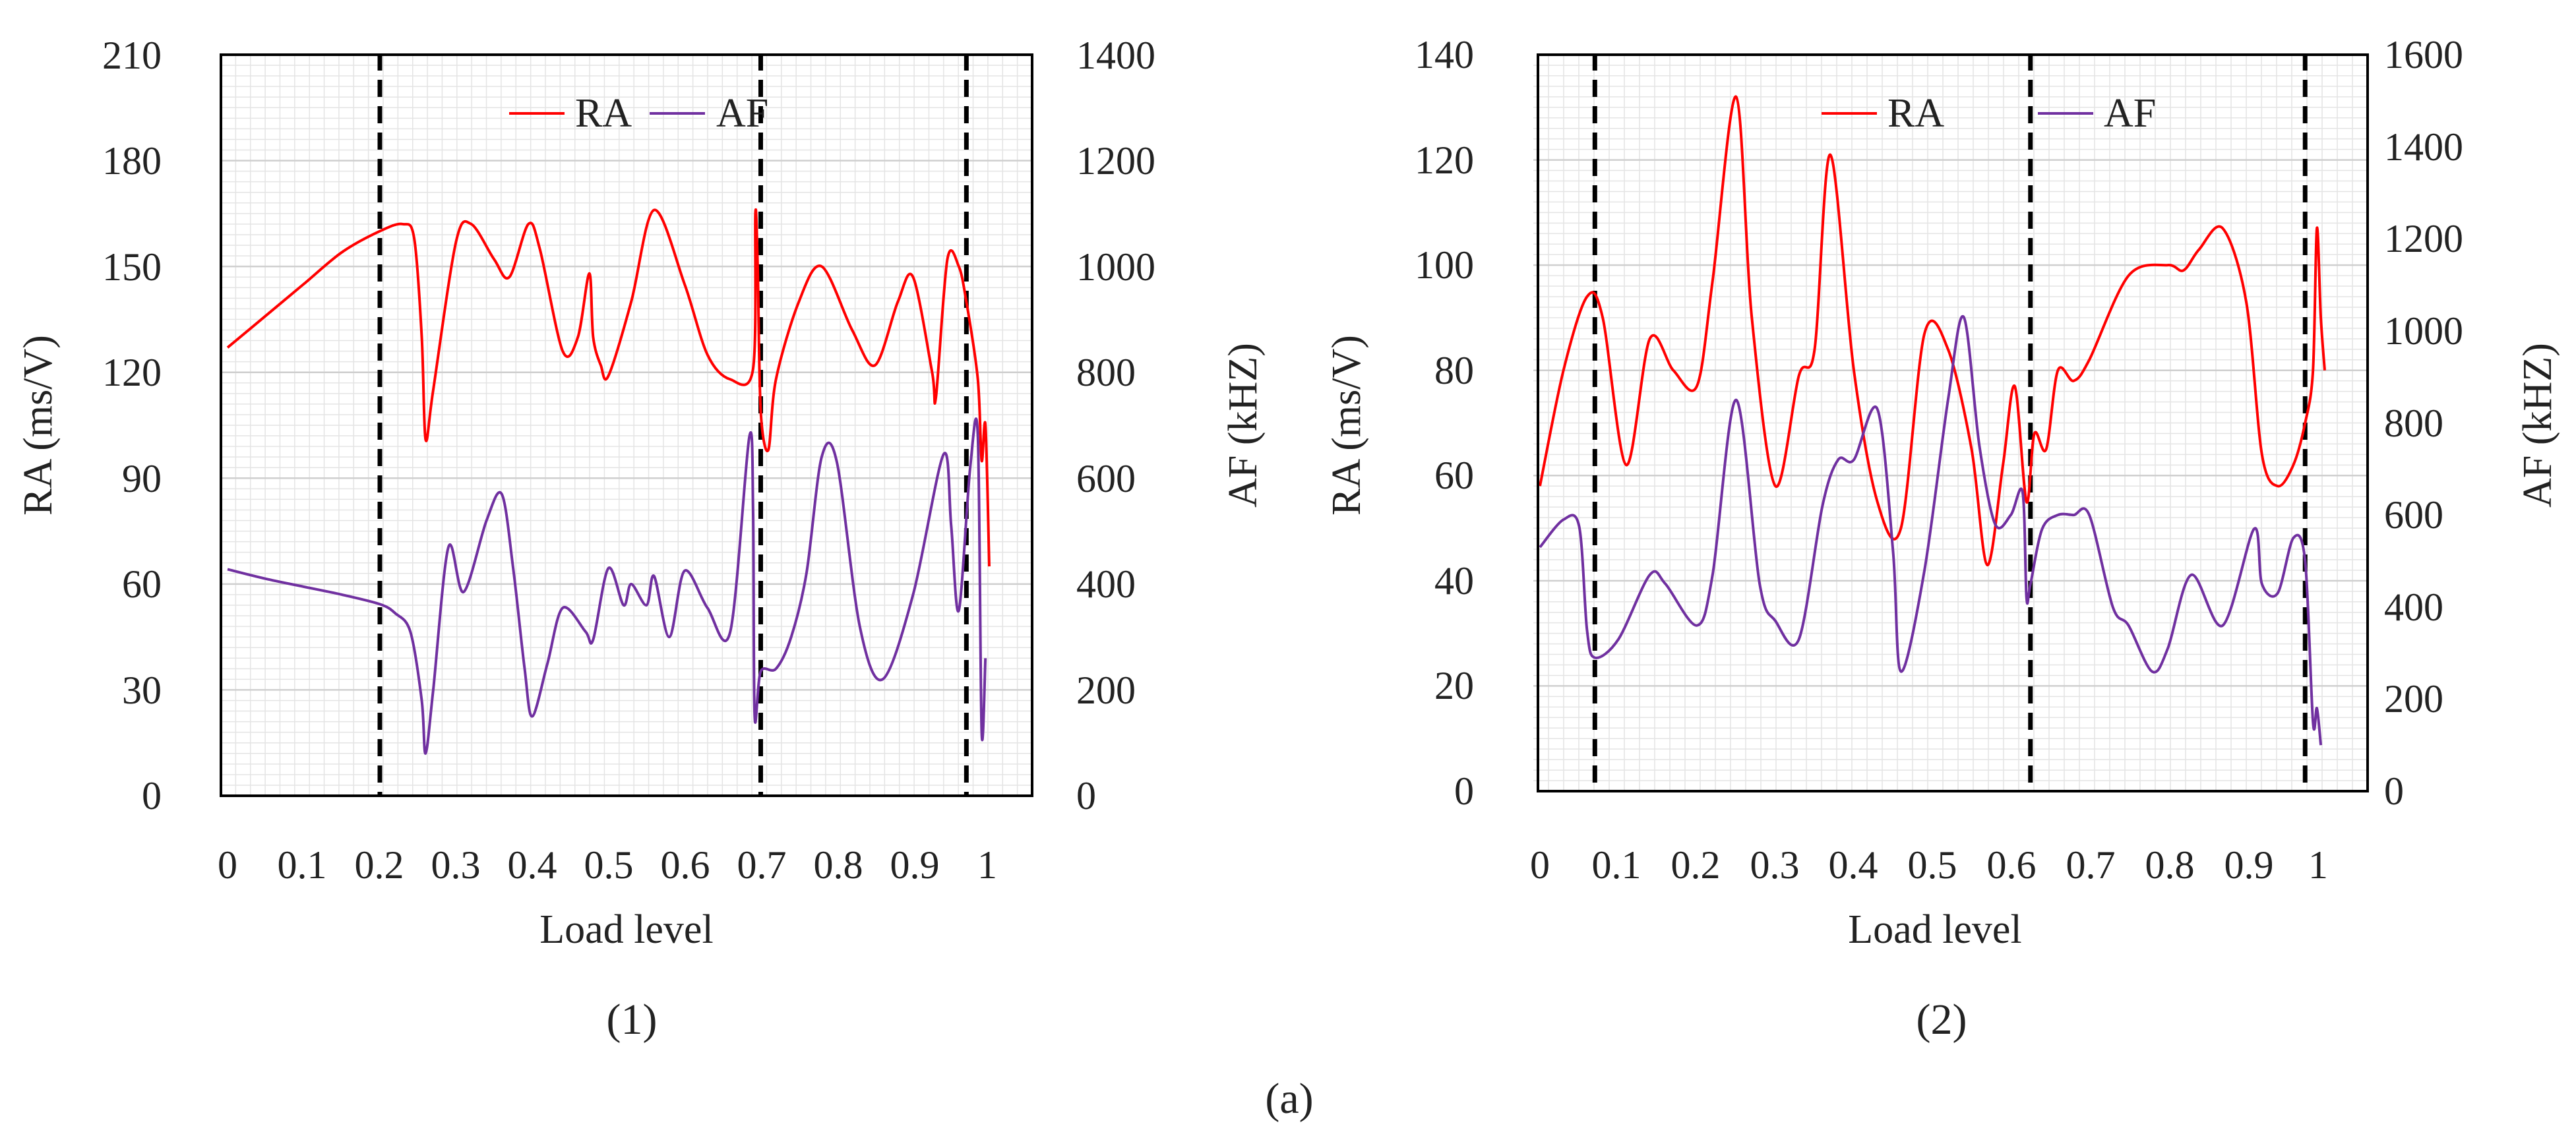 Image resolution: width=2576 pixels, height=1134 pixels. What do you see at coordinates (2537, 425) in the screenshot?
I see `panel-2-y-right-axis-label: AF (kHZ)` at bounding box center [2537, 425].